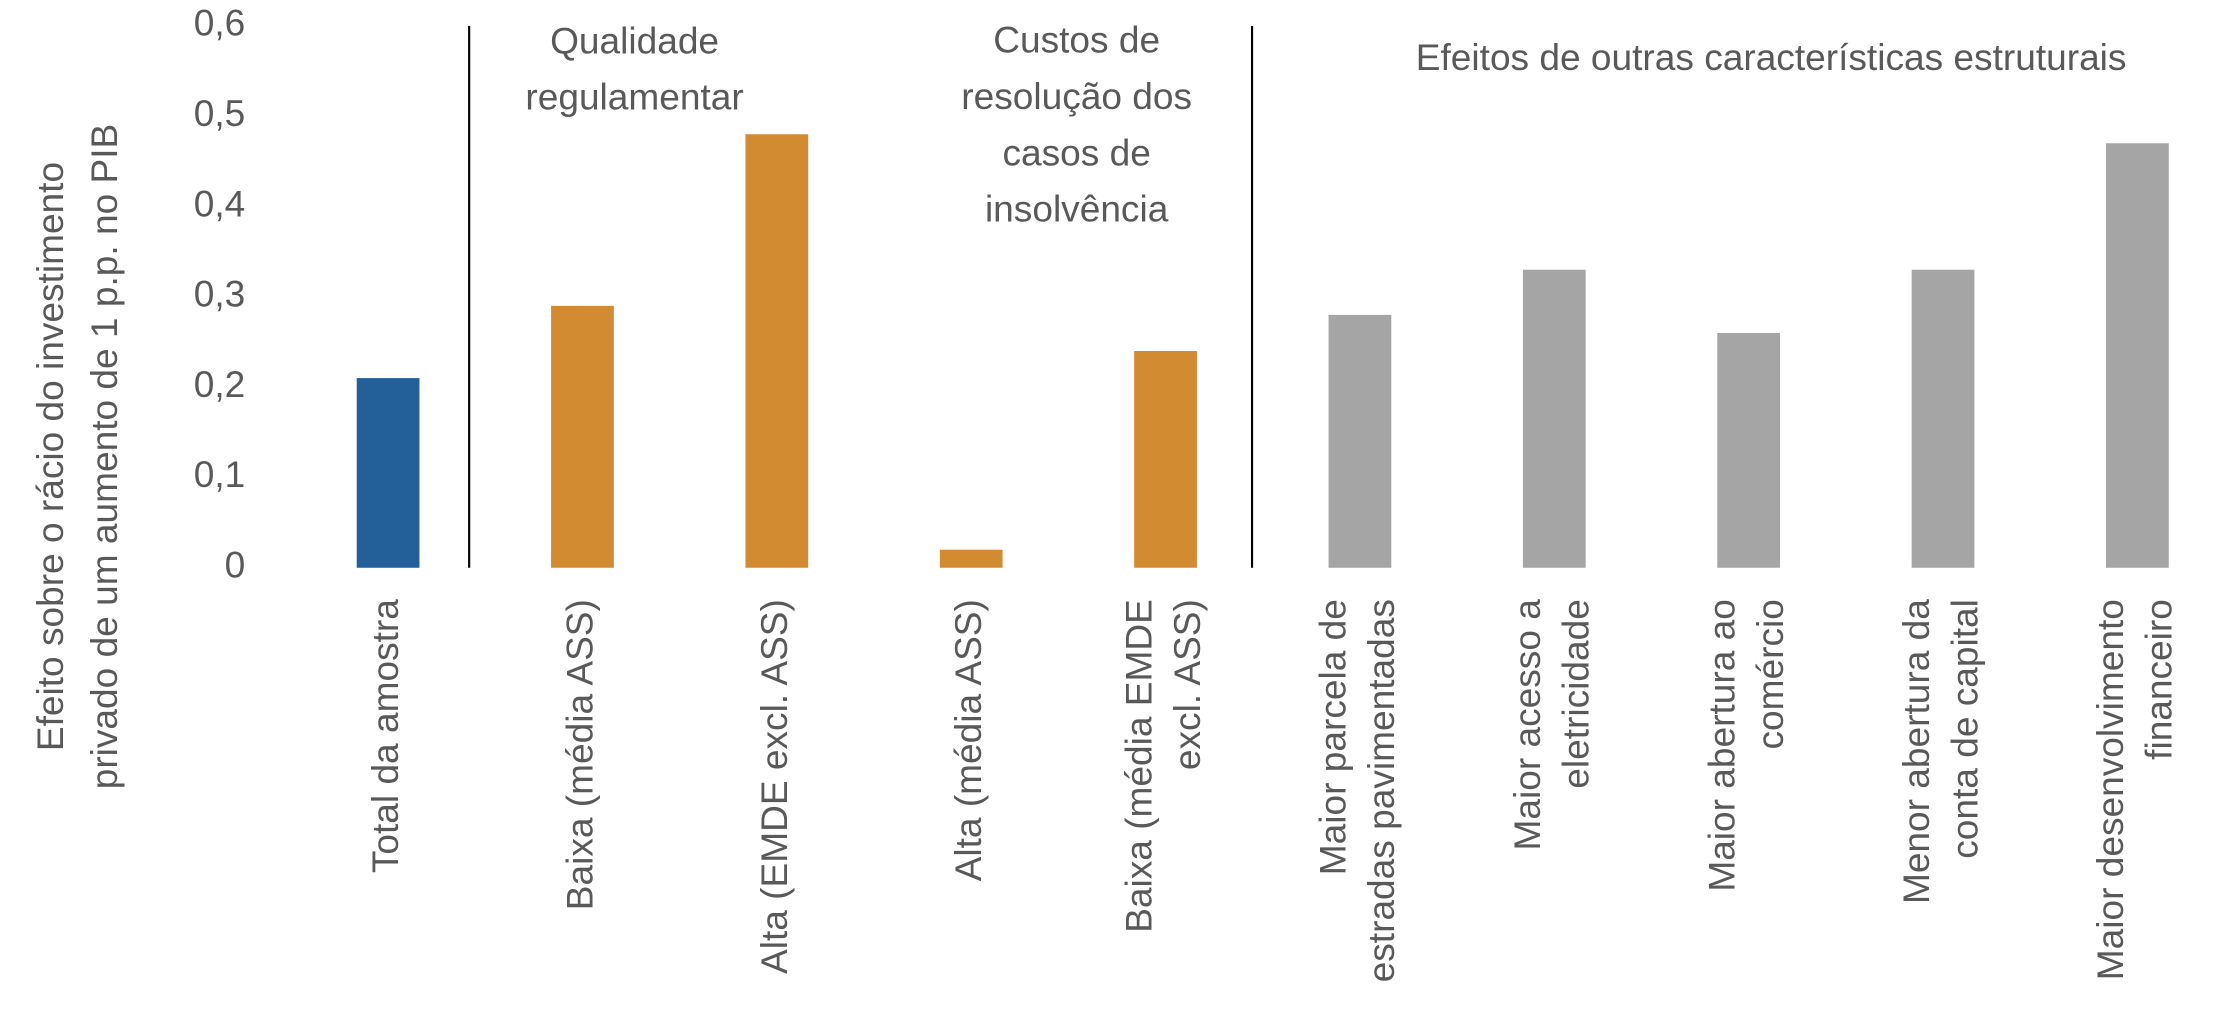 This screenshot has width=2236, height=1030. I want to click on x-tick-label-group: Menor abertura da conta de capital, so click(1940, 751).